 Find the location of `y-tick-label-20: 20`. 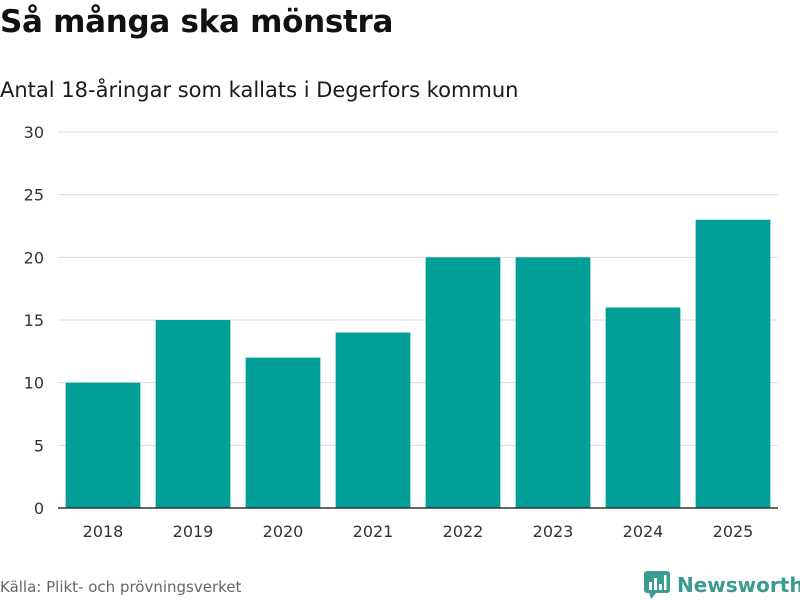

y-tick-label-20: 20 is located at coordinates (34, 257).